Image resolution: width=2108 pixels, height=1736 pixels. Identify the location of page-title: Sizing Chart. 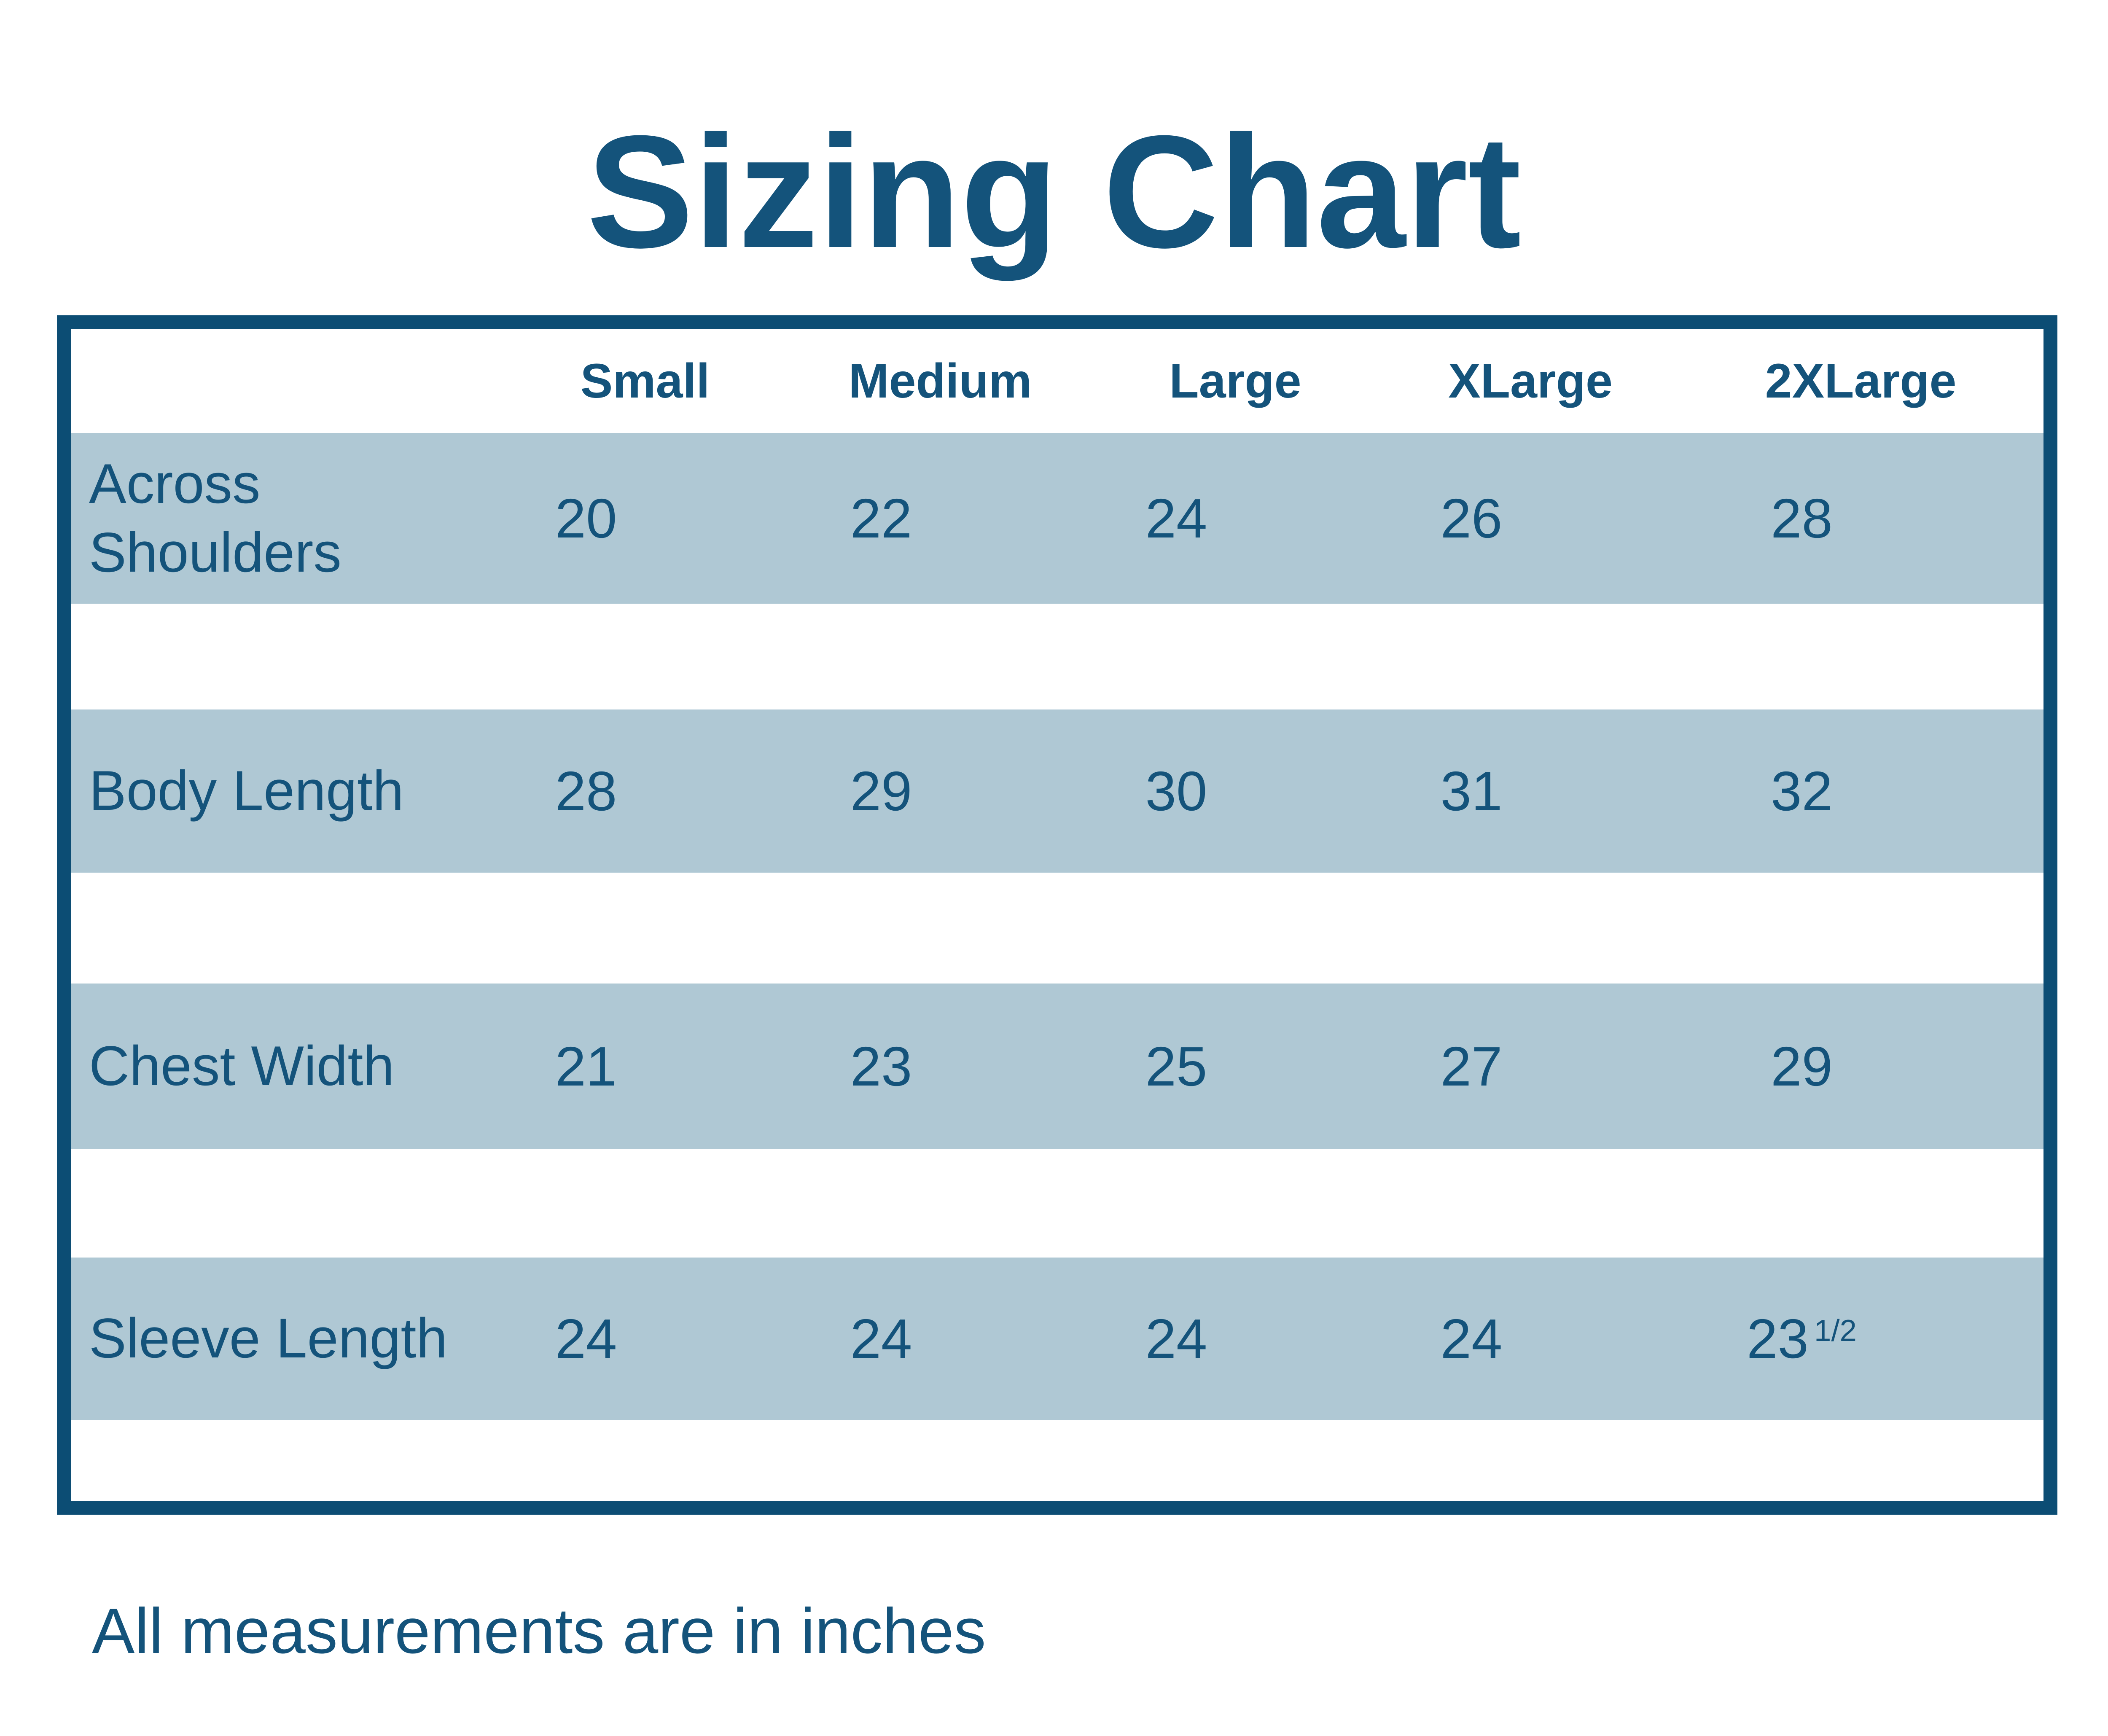
(1054, 191).